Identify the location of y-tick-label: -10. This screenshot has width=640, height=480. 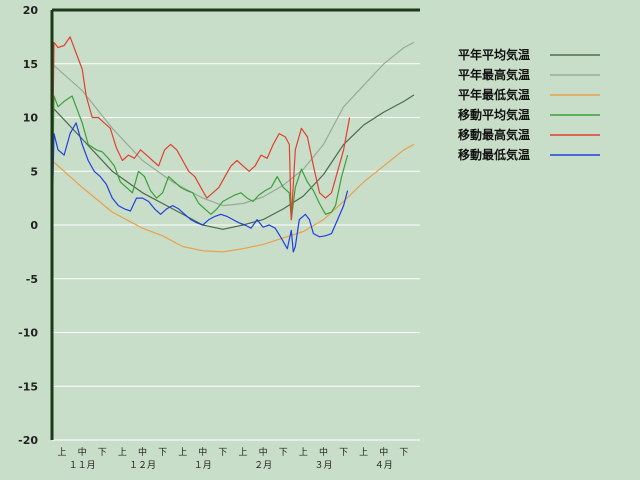
(28, 333).